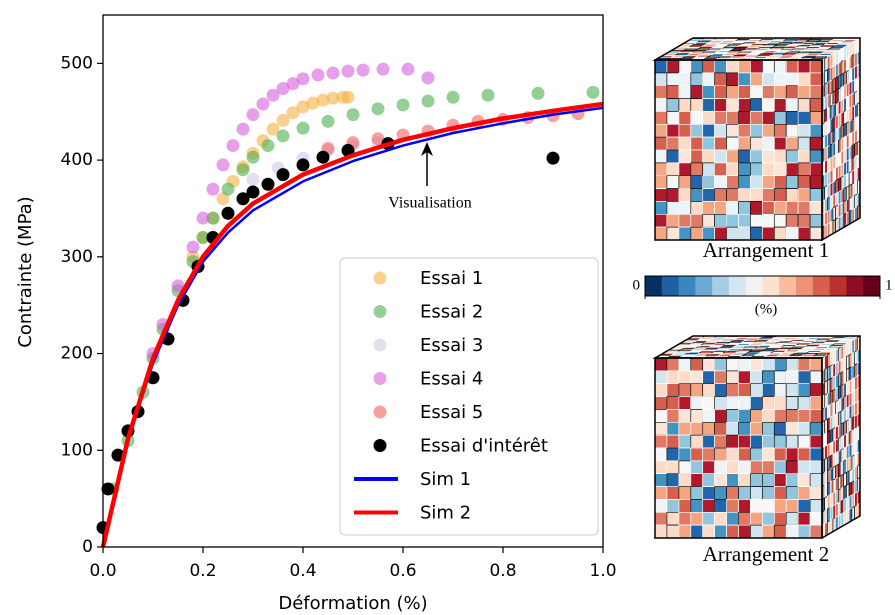 The width and height of the screenshot is (895, 615). Describe the element at coordinates (77, 450) in the screenshot. I see `y-tick-label: 100` at that location.